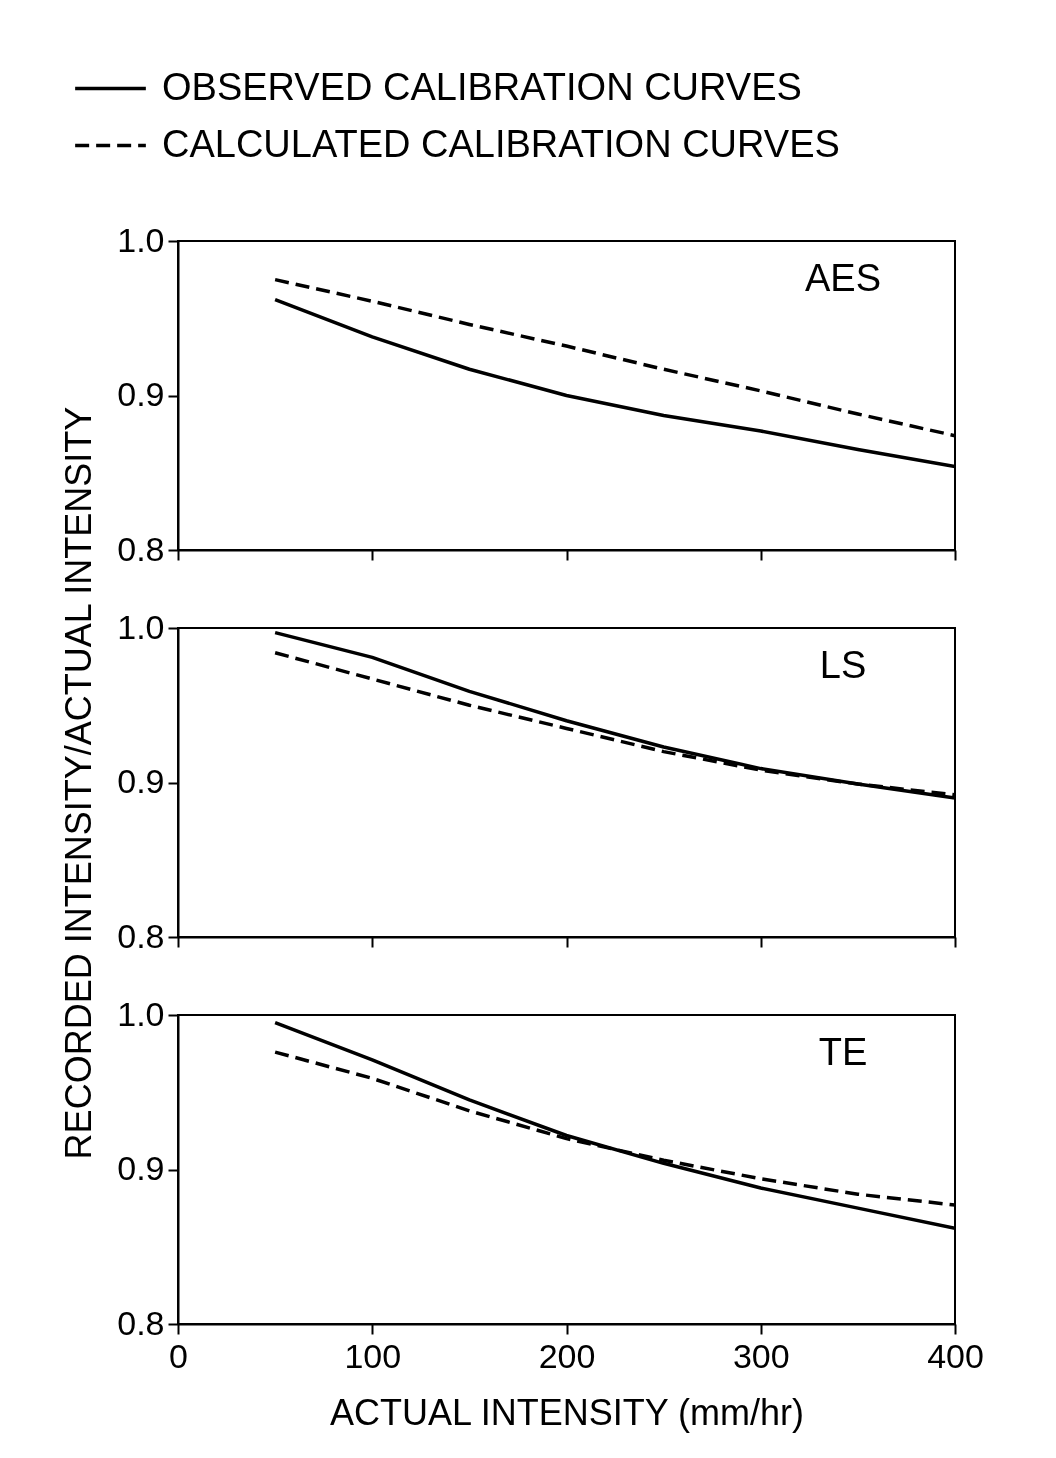 The image size is (1056, 1458). I want to click on x-tick-label: 0, so click(178, 1355).